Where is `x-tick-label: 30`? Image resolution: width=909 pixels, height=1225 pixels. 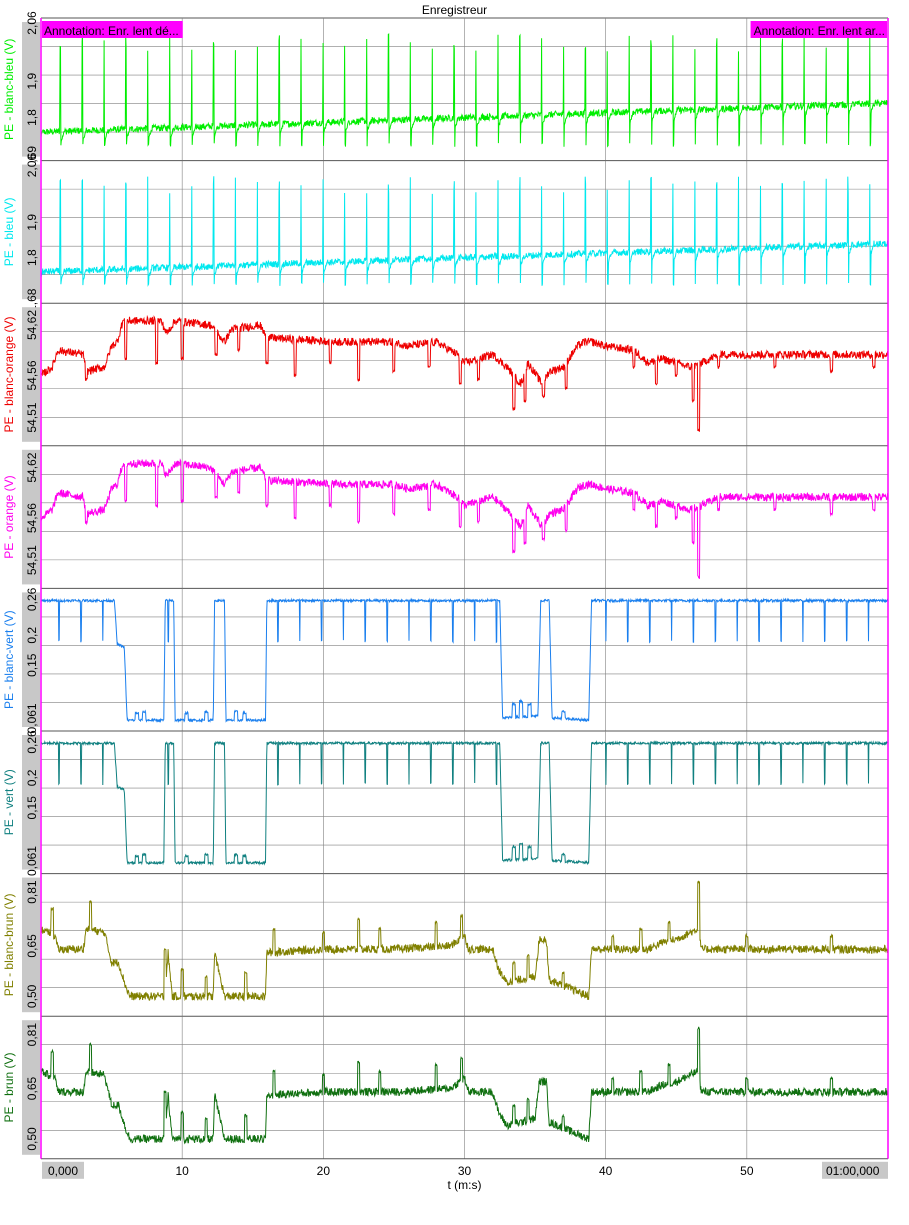 x-tick-label: 30 is located at coordinates (465, 1171).